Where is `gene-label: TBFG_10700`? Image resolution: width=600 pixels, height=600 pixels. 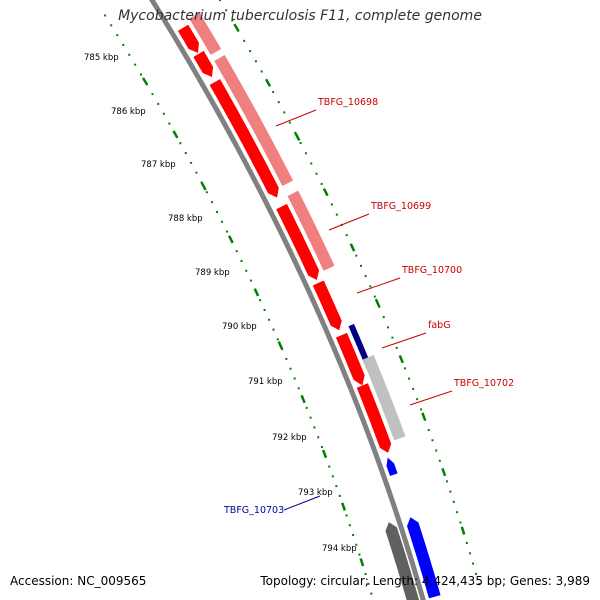 gene-label: TBFG_10700 is located at coordinates (431, 270).